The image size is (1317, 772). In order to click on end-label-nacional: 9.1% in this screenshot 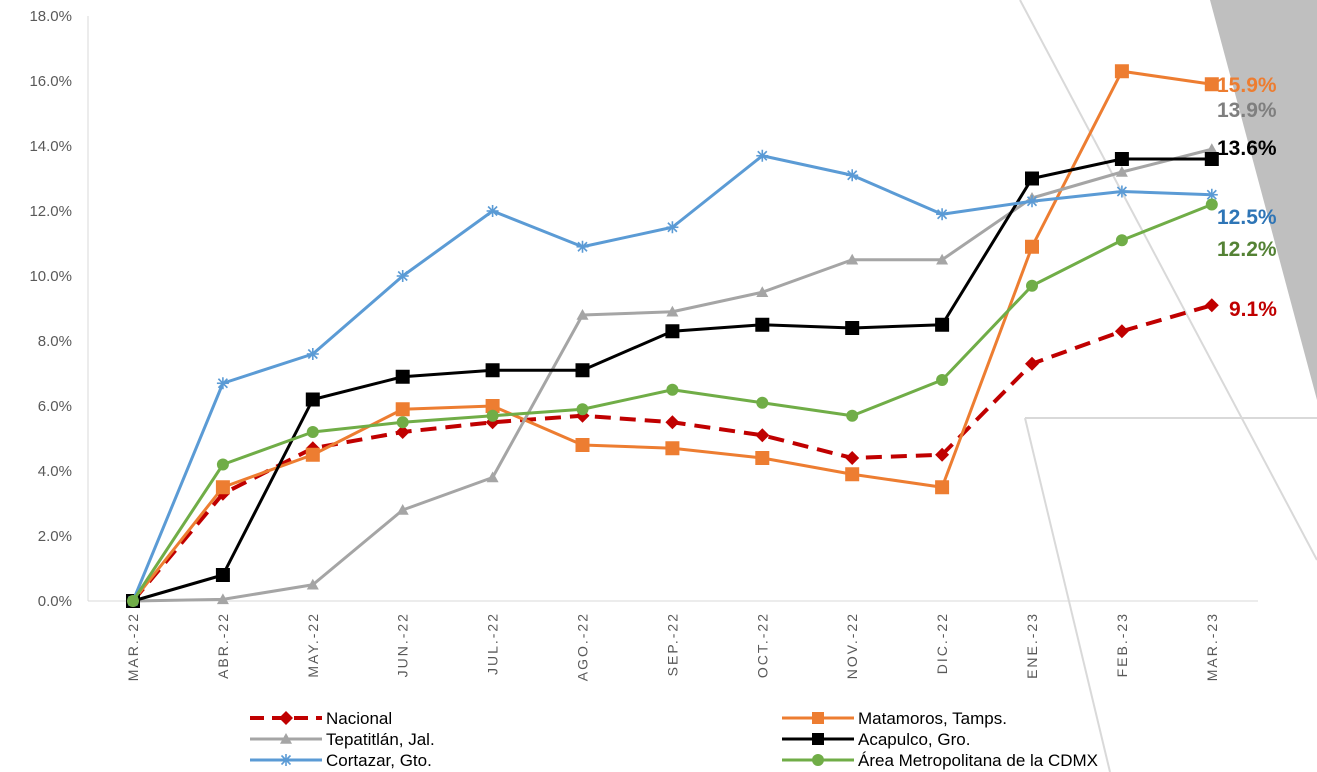, I will do `click(1253, 309)`.